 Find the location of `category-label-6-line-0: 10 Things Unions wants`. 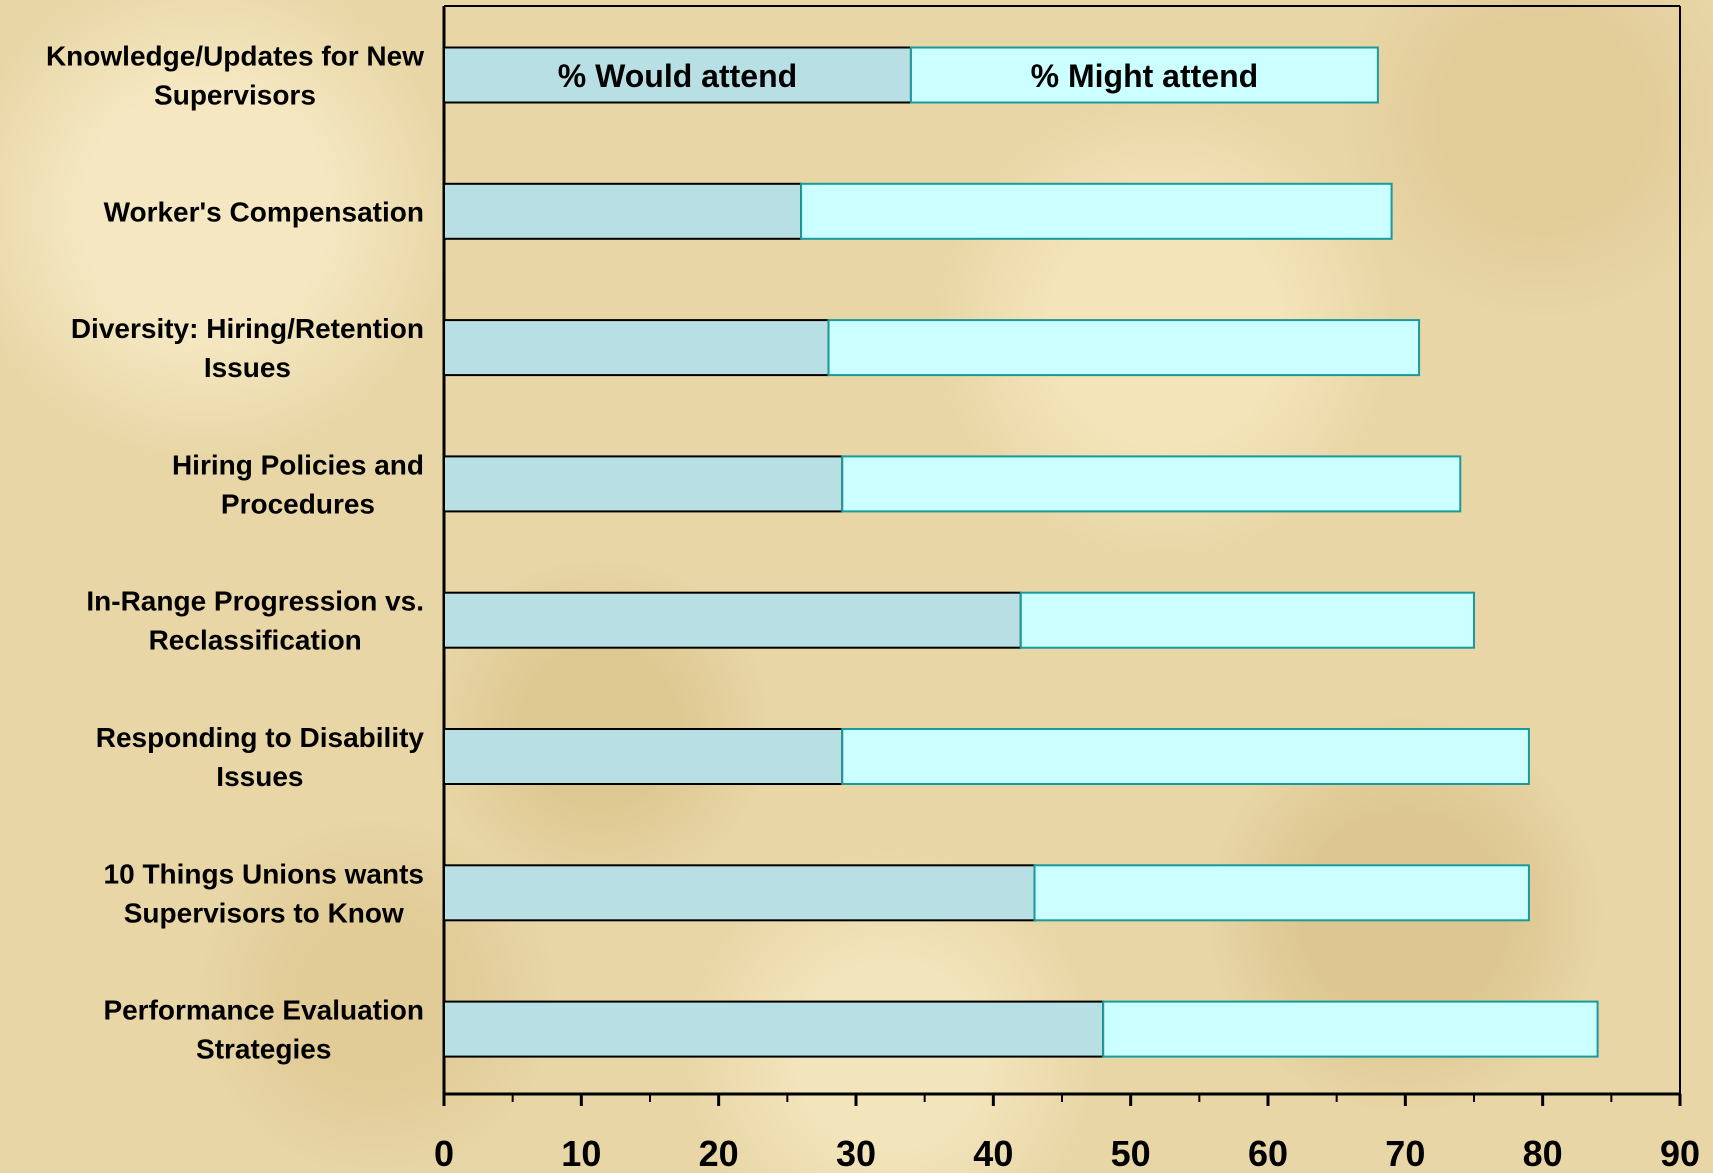

category-label-6-line-0: 10 Things Unions wants is located at coordinates (264, 873).